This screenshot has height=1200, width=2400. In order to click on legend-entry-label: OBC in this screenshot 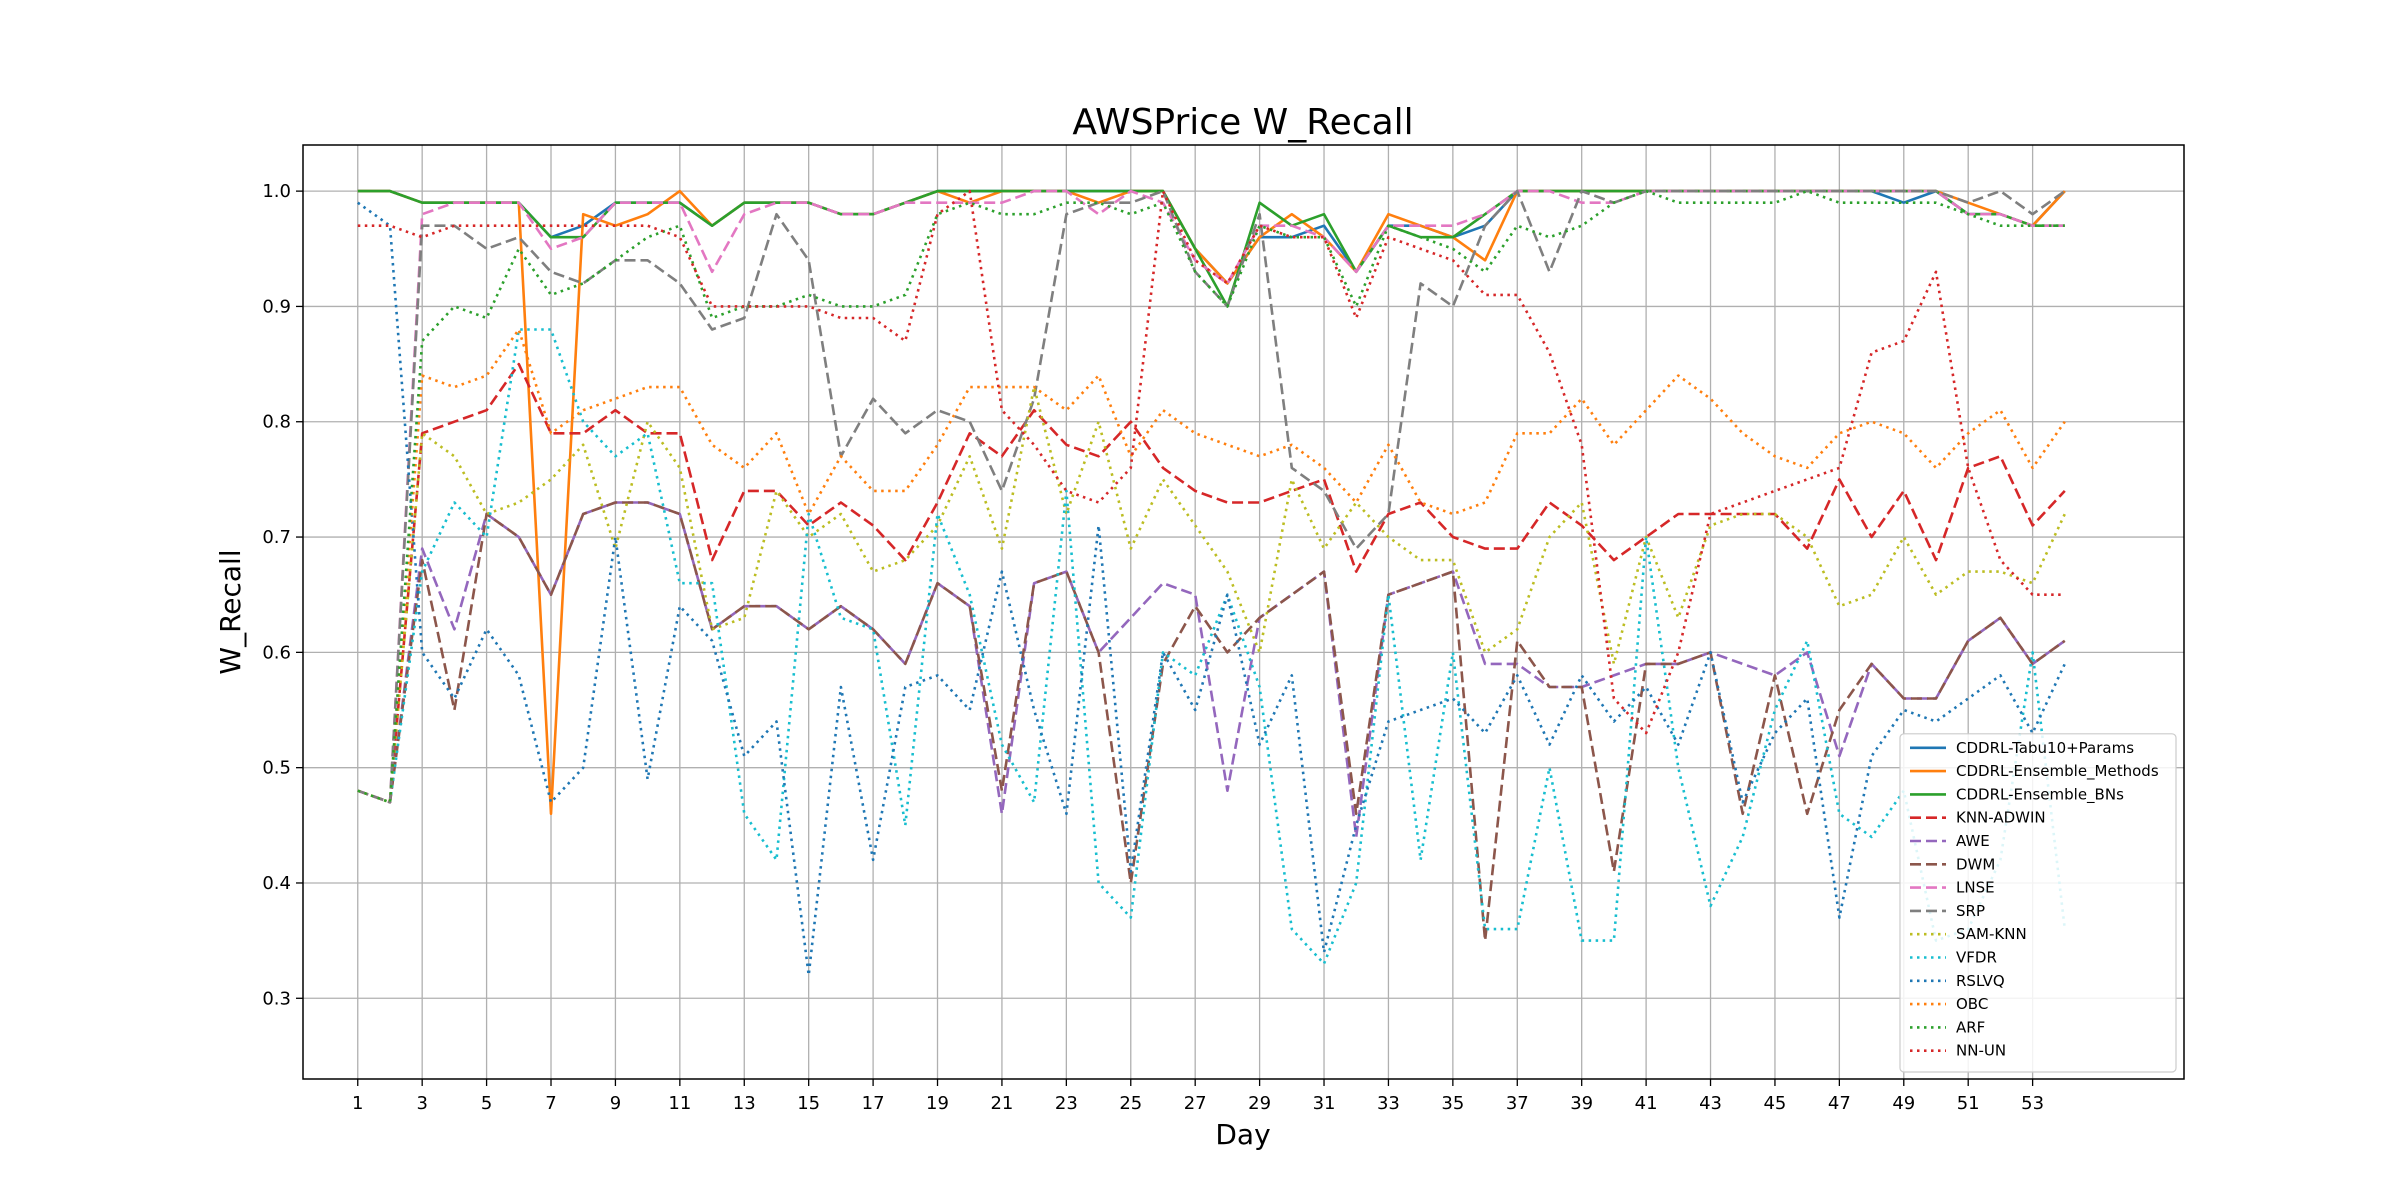, I will do `click(1972, 1004)`.